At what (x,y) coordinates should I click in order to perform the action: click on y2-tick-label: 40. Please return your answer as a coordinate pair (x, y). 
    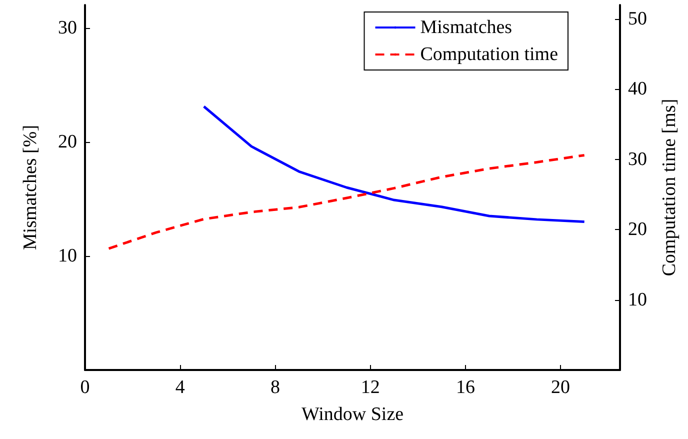
    Looking at the image, I should click on (637, 89).